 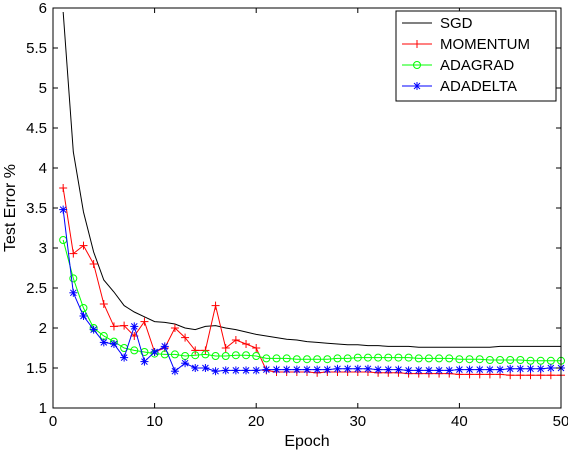 What do you see at coordinates (36, 48) in the screenshot?
I see `y-tick-label: 5.5` at bounding box center [36, 48].